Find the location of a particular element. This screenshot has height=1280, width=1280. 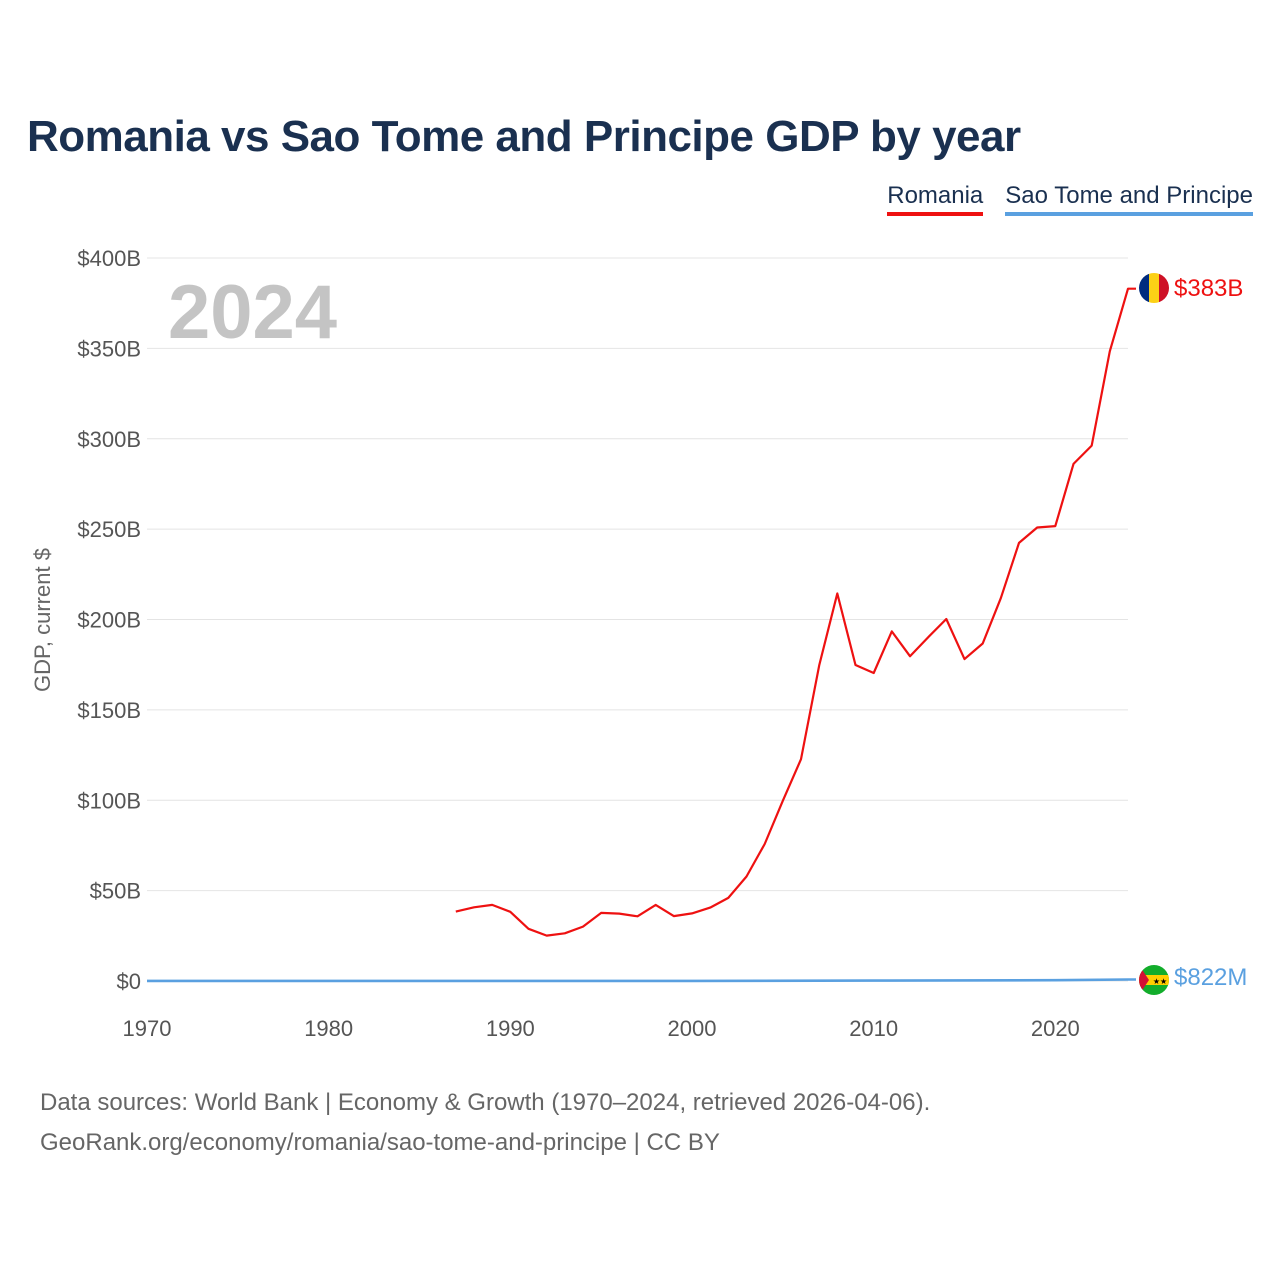

x-tick-label: 2020 is located at coordinates (1055, 1028).